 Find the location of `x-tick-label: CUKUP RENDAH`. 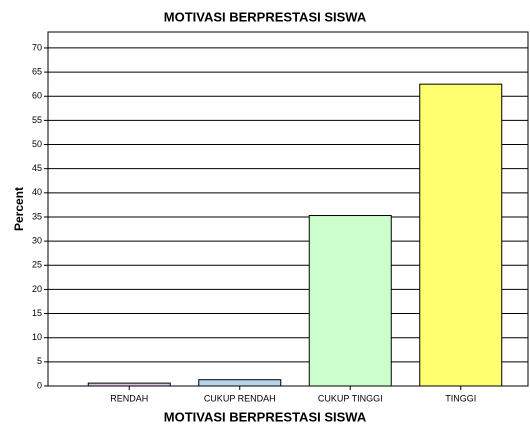

x-tick-label: CUKUP RENDAH is located at coordinates (240, 398).